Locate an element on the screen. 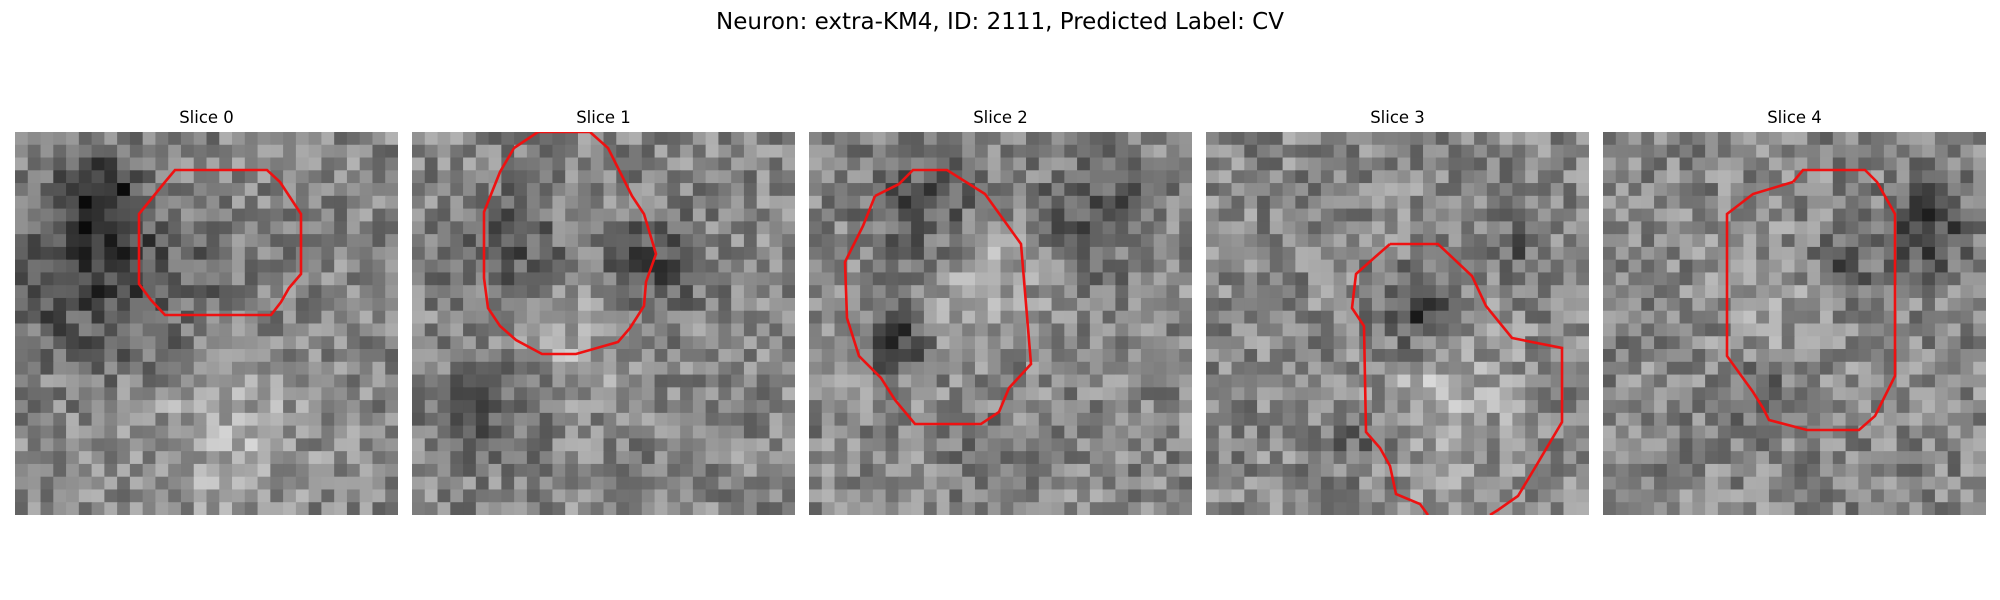 The width and height of the screenshot is (2000, 600). panel-slice-4: Slice 4 is located at coordinates (1794, 311).